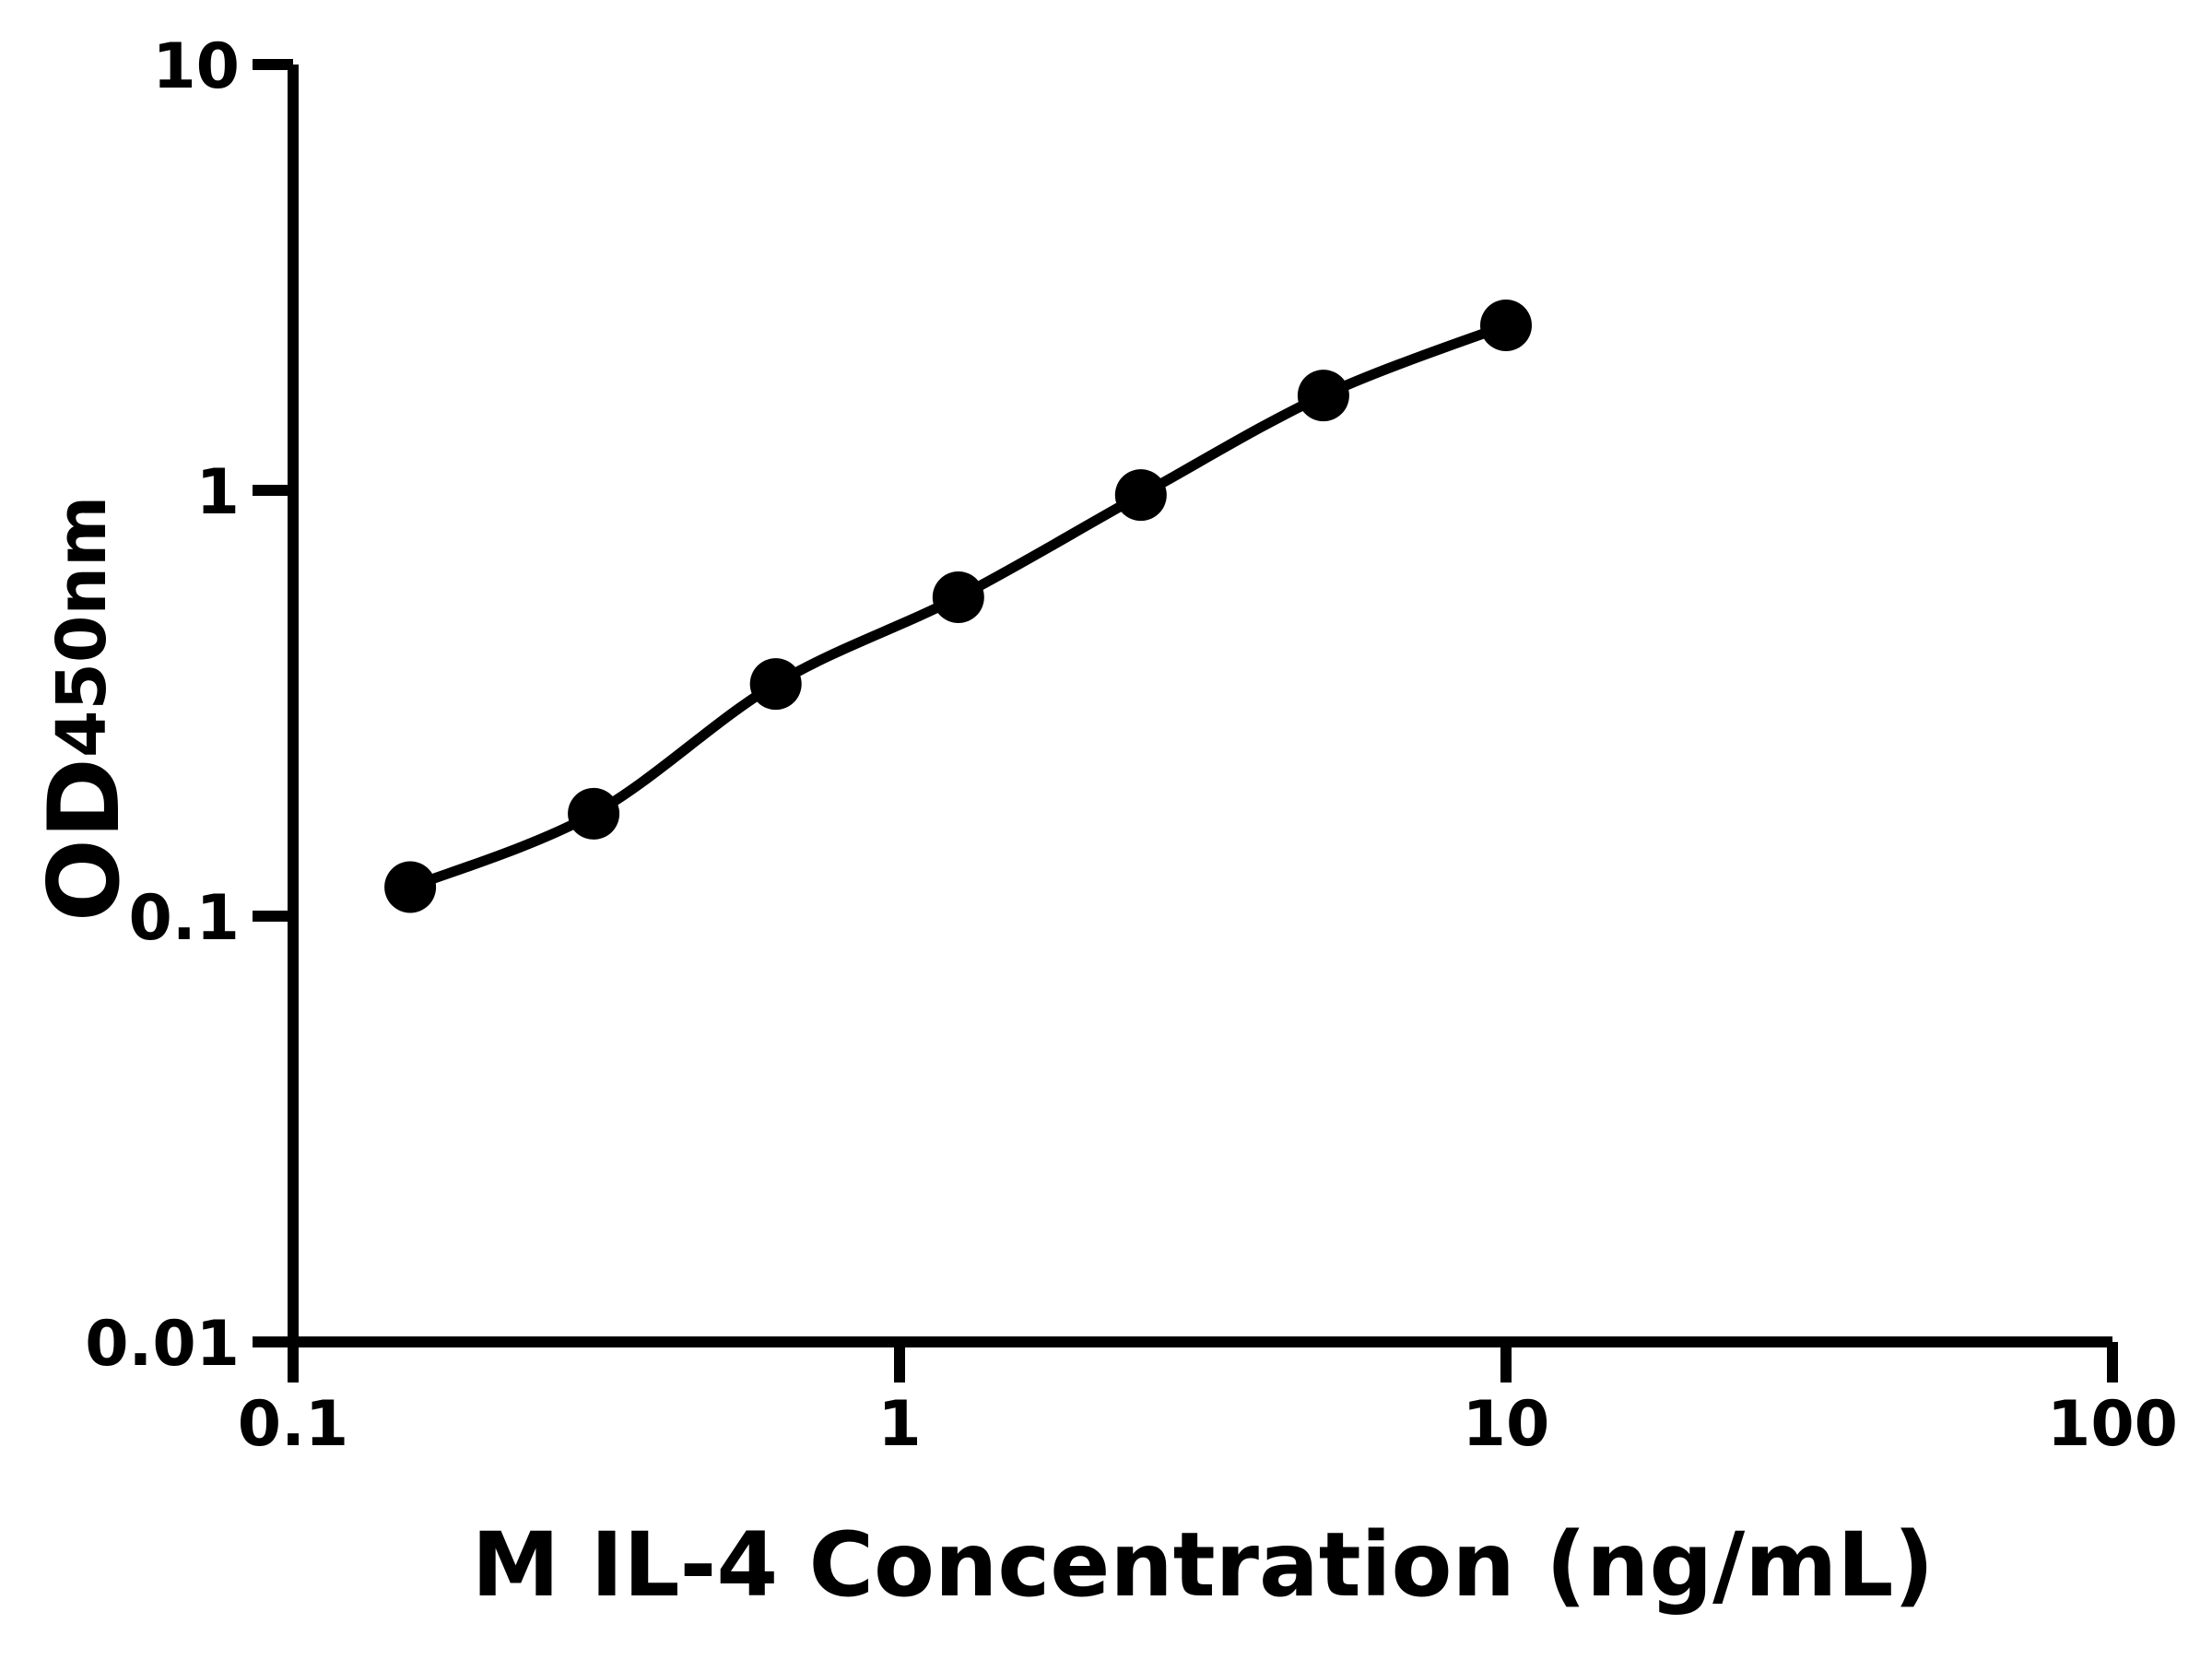  What do you see at coordinates (162, 1344) in the screenshot?
I see `y-tick-label: 0.01` at bounding box center [162, 1344].